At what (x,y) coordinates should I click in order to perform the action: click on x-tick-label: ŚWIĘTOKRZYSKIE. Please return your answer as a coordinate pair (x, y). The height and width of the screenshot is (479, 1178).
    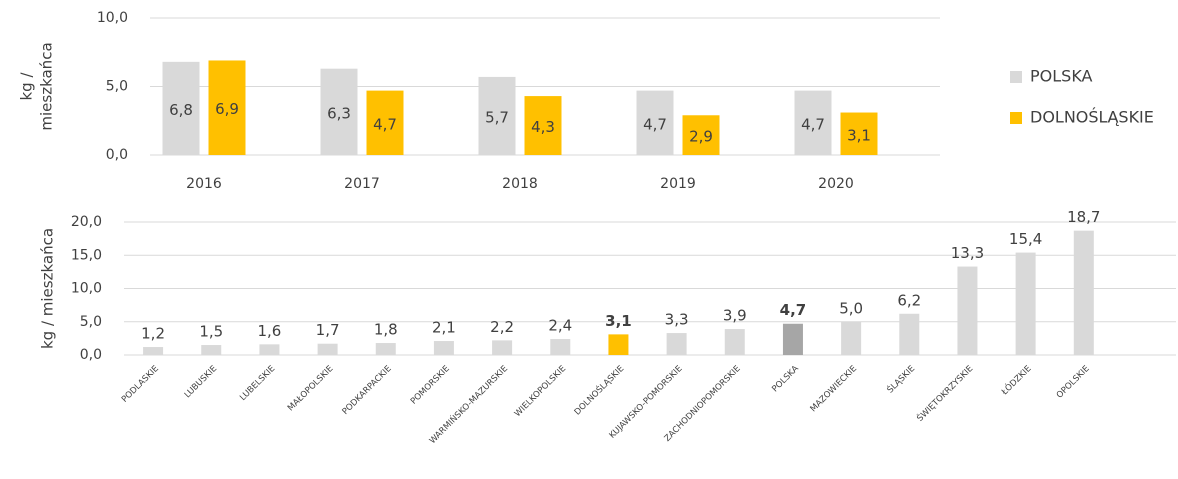
    Looking at the image, I should click on (944, 392).